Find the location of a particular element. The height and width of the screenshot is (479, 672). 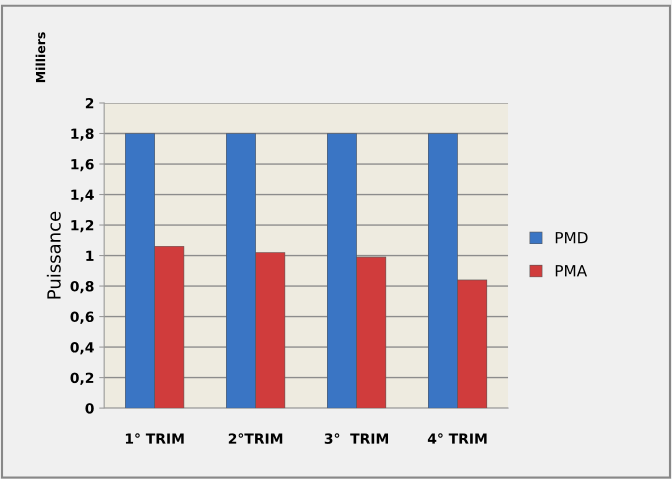

x-tick-label: 4° TRIM is located at coordinates (457, 438).